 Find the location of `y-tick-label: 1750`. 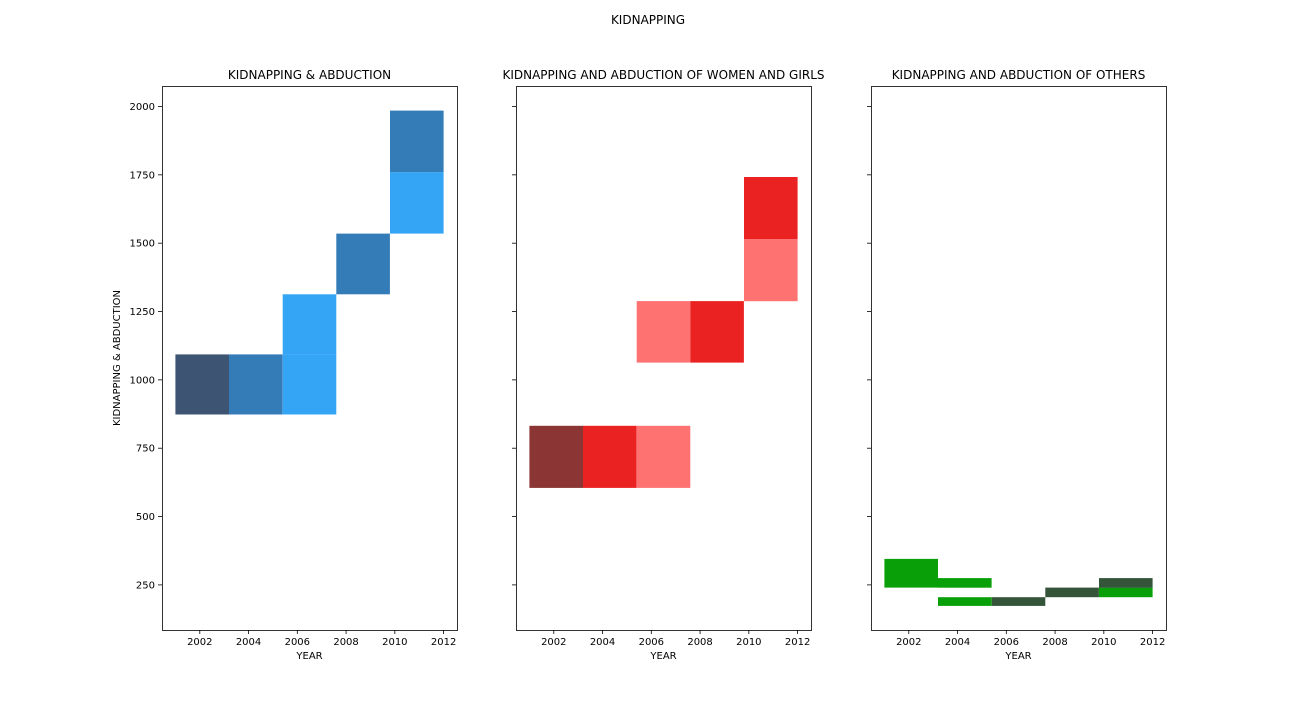

y-tick-label: 1750 is located at coordinates (142, 175).